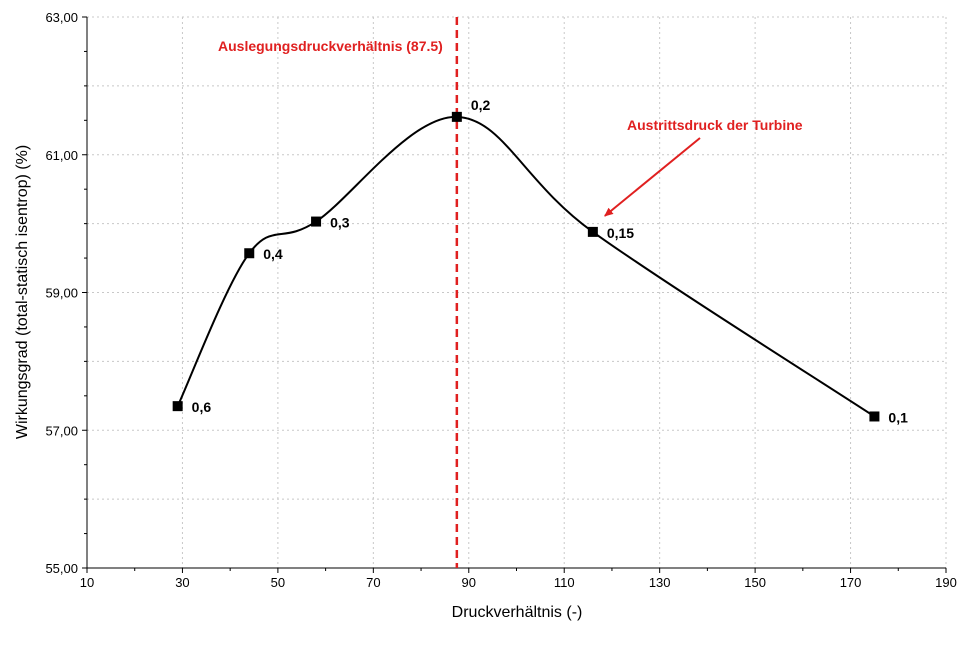 The height and width of the screenshot is (657, 980). I want to click on y-tick-label: 63,00, so click(61, 17).